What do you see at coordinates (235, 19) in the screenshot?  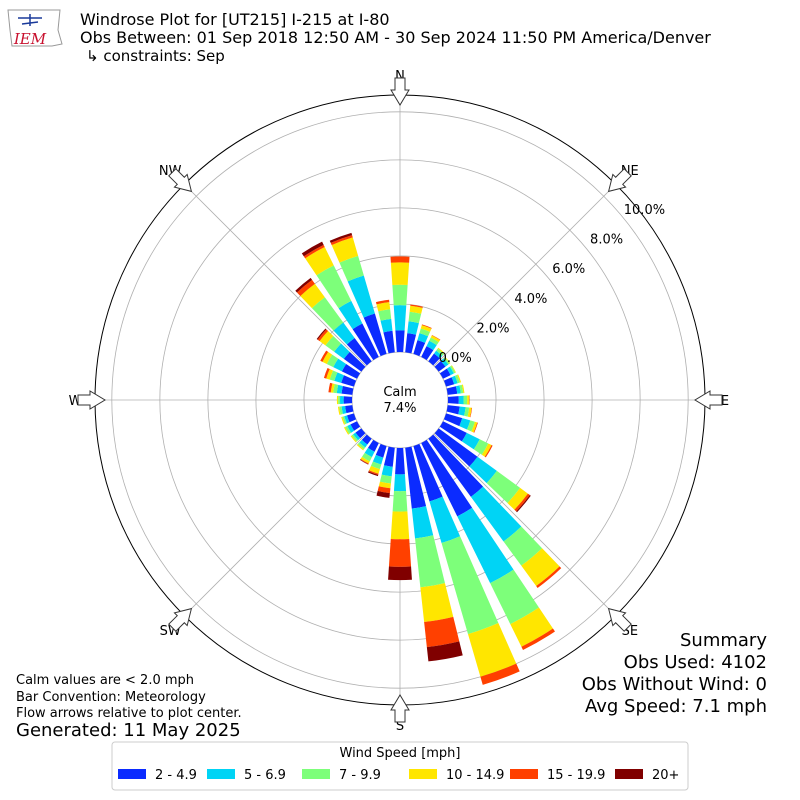 I see `chart-title: Windrose Plot for [UT215] I-215 at I-80` at bounding box center [235, 19].